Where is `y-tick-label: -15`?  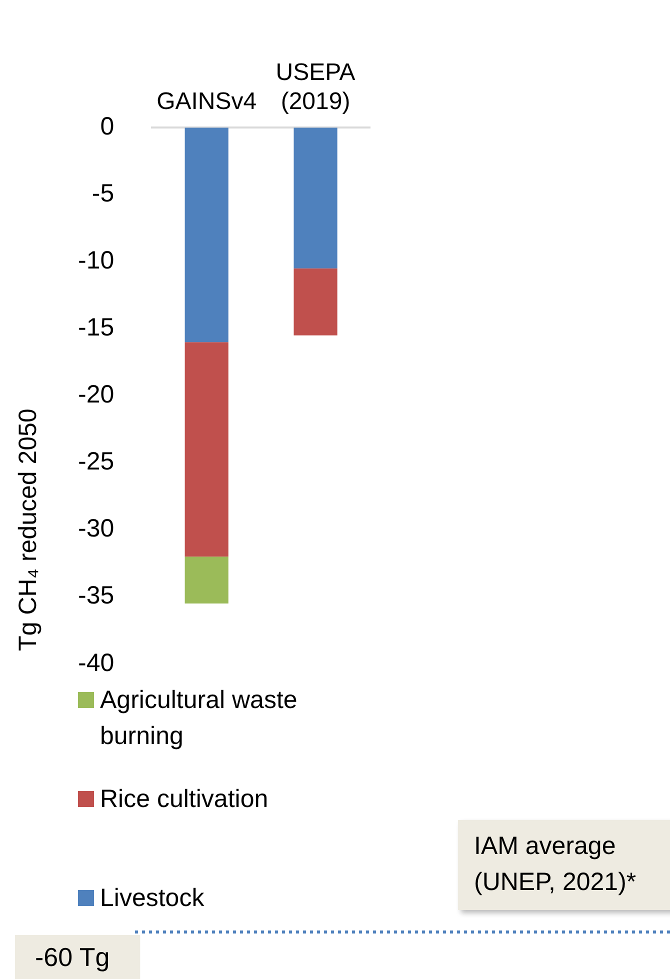 y-tick-label: -15 is located at coordinates (96, 328).